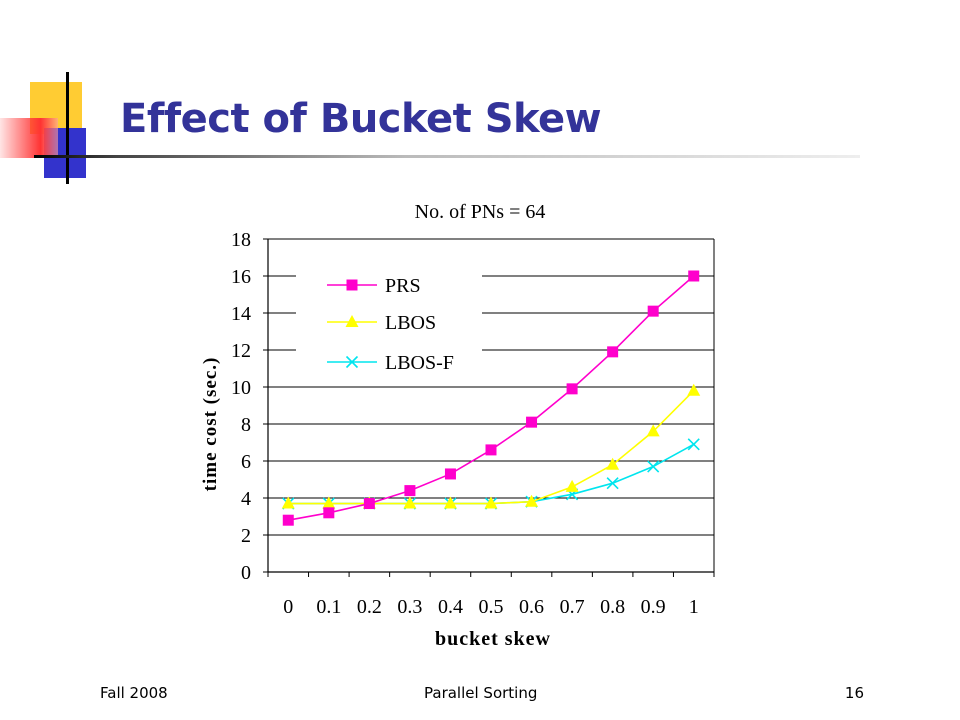 Image resolution: width=960 pixels, height=720 pixels. I want to click on x-axis-label: bucket skew, so click(493, 639).